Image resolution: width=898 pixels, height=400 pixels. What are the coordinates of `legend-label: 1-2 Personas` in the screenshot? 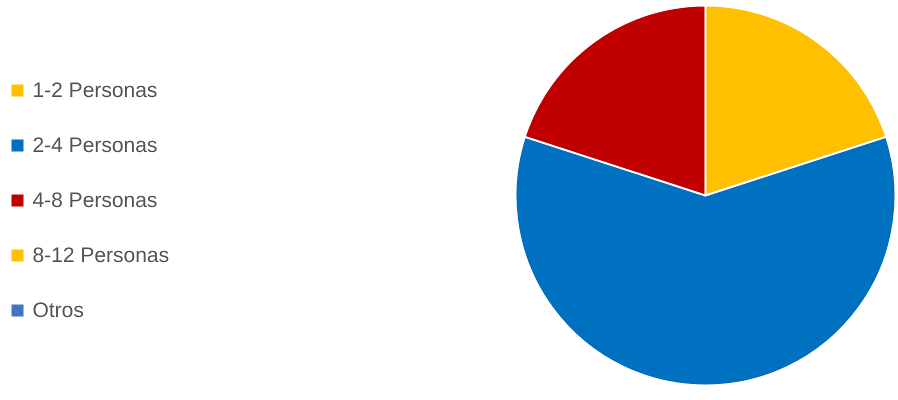 It's located at (95, 90).